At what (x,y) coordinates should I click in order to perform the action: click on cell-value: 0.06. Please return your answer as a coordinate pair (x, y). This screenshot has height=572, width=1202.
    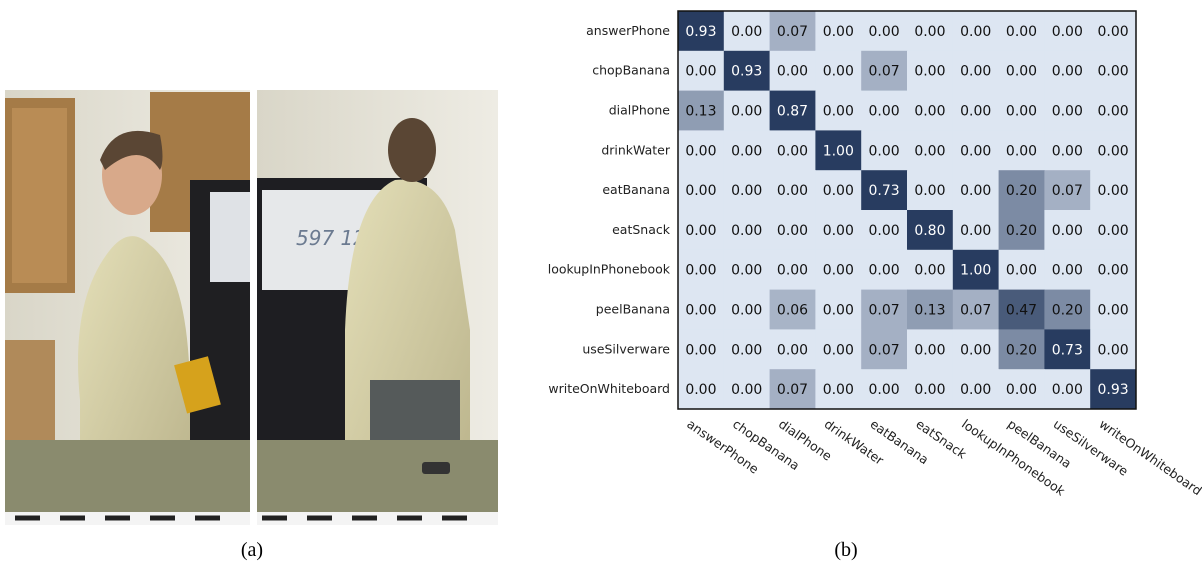
    Looking at the image, I should click on (792, 311).